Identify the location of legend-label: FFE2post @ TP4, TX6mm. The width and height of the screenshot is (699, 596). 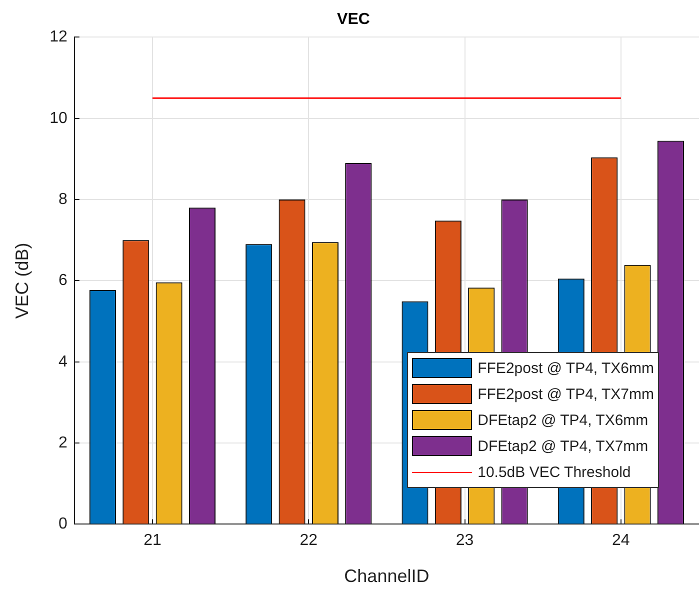
(566, 368).